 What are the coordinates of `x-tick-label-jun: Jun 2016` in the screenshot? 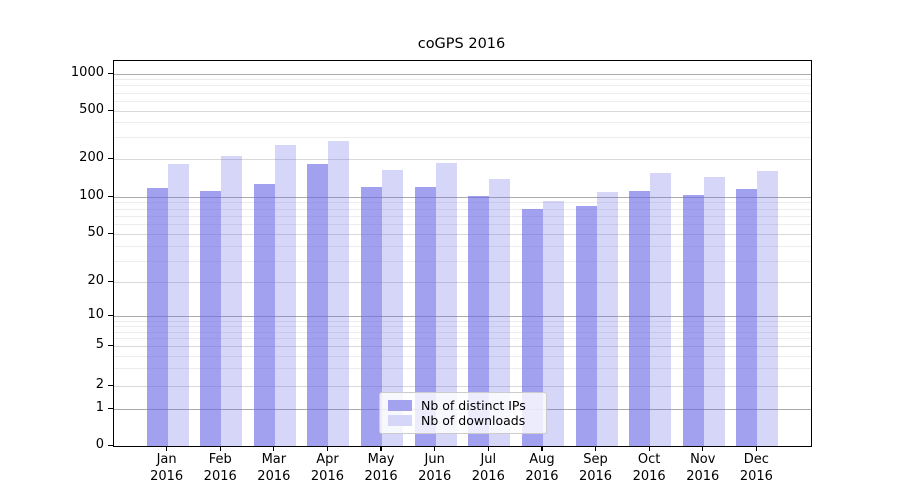 It's located at (435, 468).